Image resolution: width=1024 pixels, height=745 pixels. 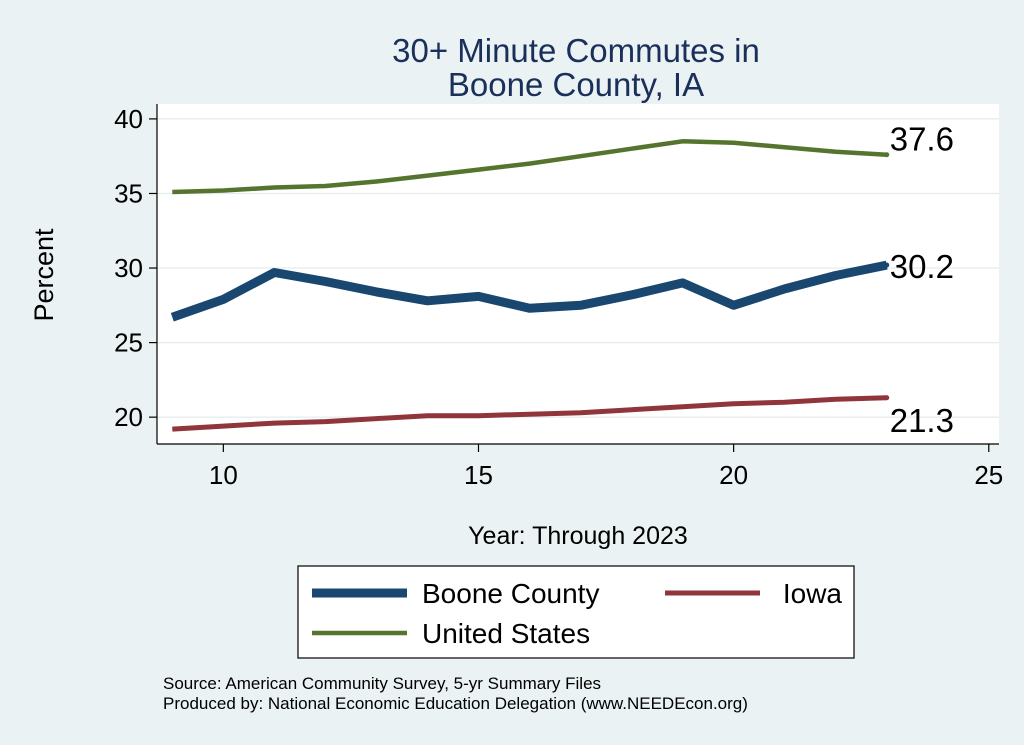 What do you see at coordinates (887, 155) in the screenshot?
I see `end-point-us` at bounding box center [887, 155].